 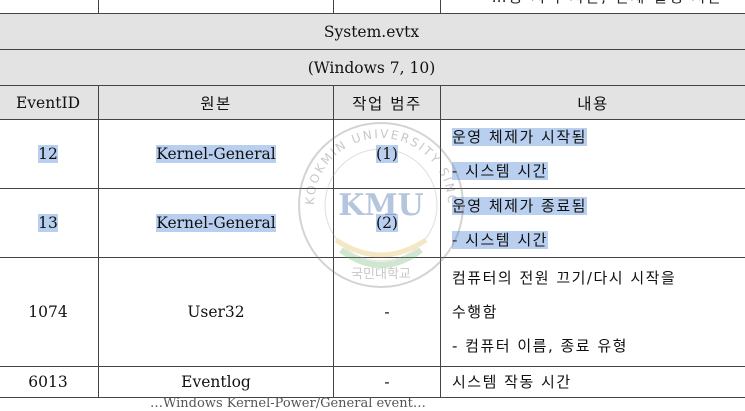 I want to click on event-category: (1), so click(x=387, y=154).